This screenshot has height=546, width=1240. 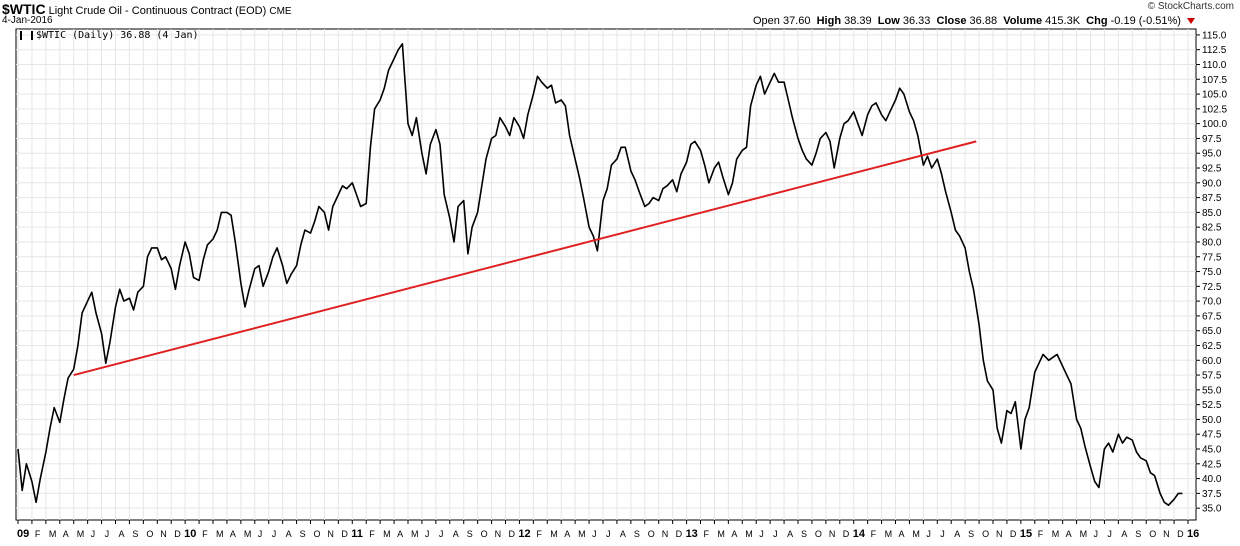 What do you see at coordinates (357, 534) in the screenshot?
I see `x-tick-label: 11` at bounding box center [357, 534].